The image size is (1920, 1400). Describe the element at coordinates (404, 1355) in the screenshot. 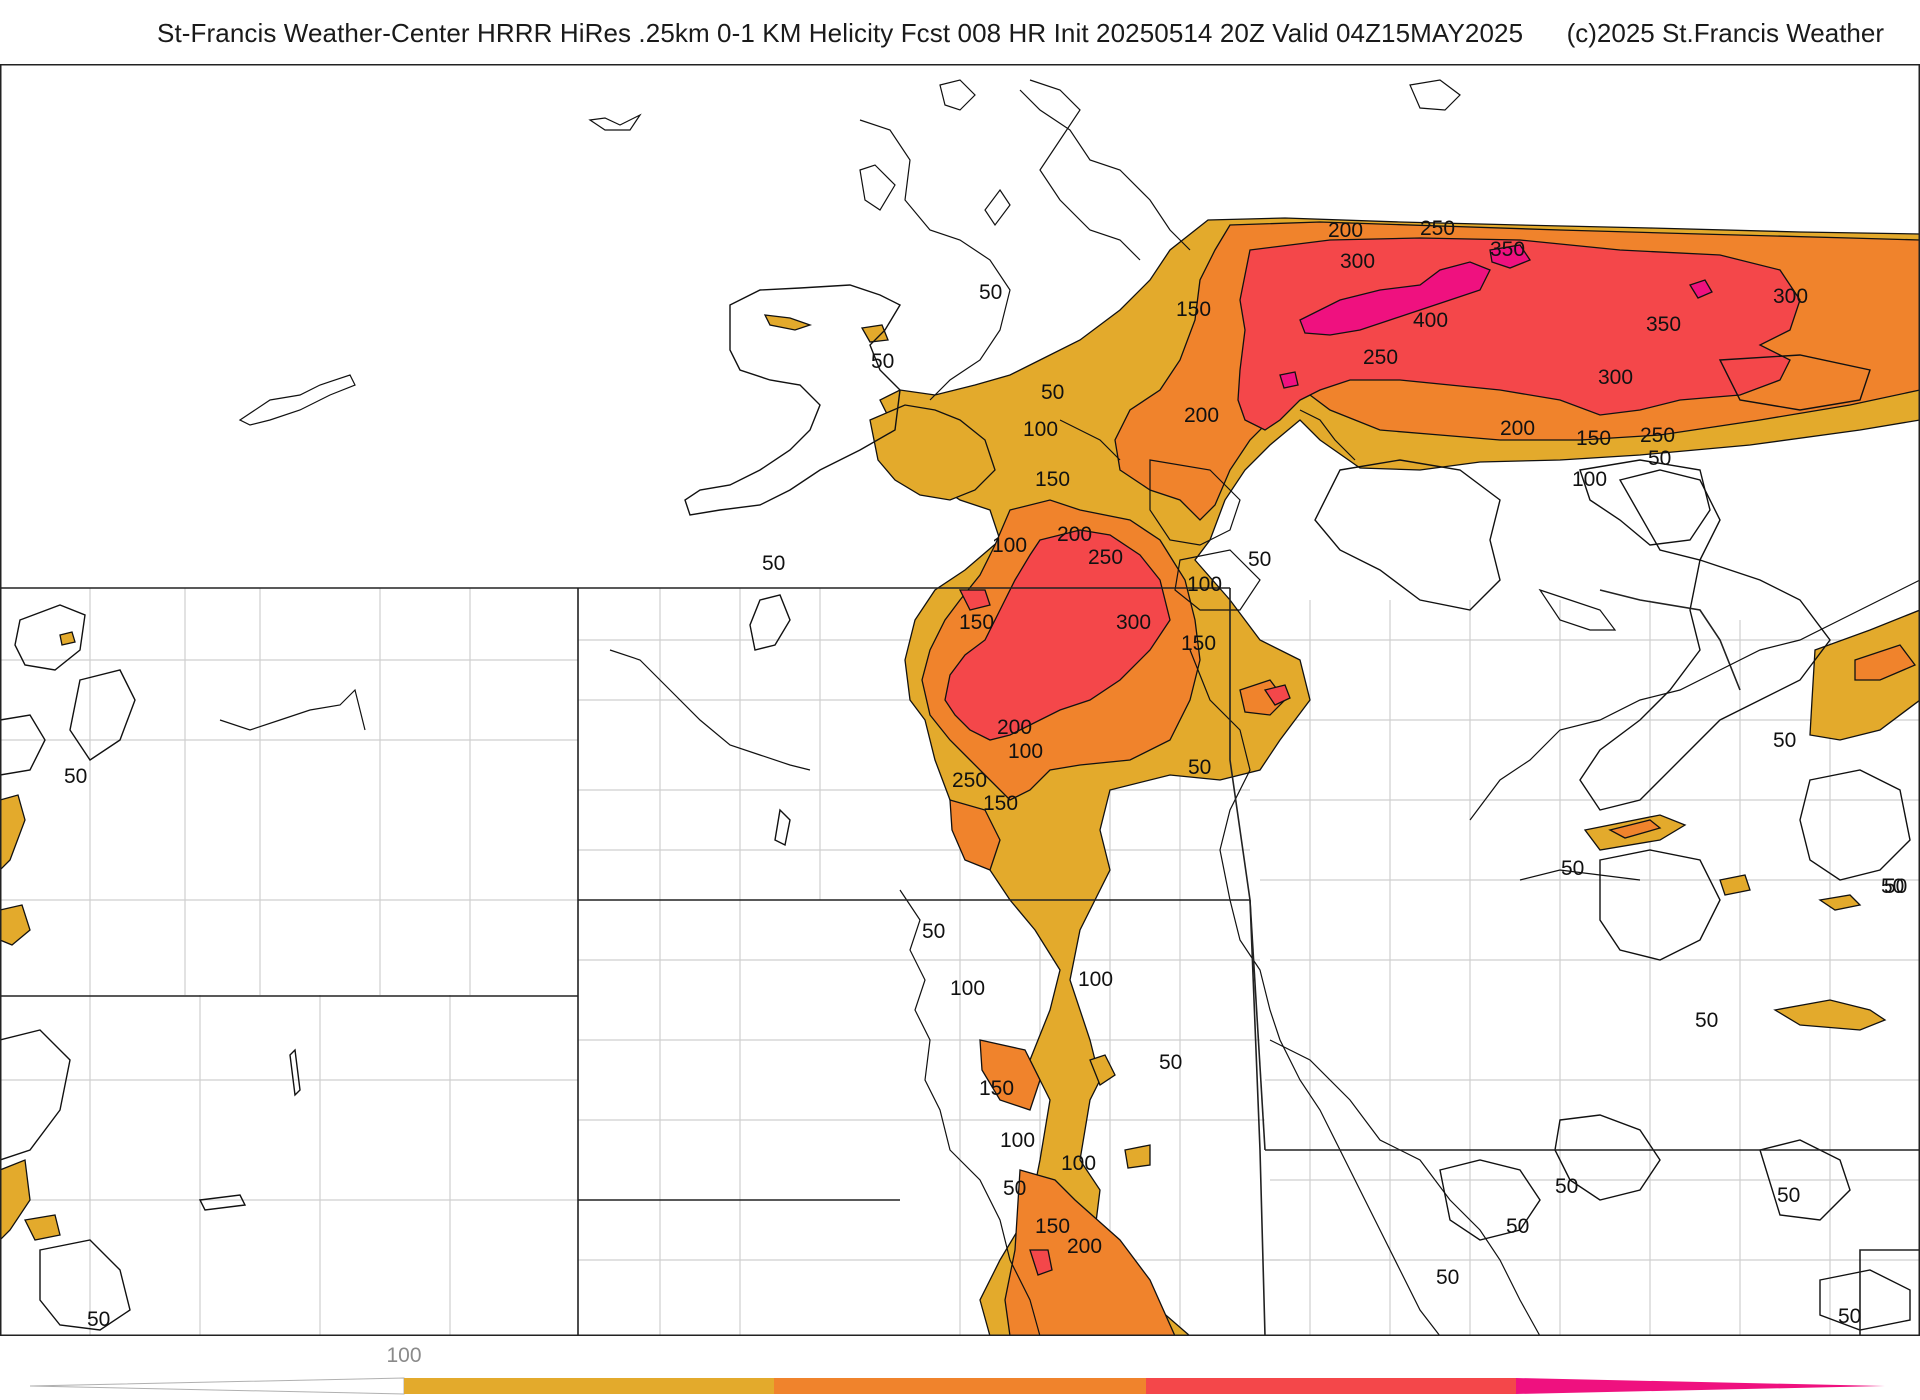

I see `colorbar-tick-label: 100` at that location.